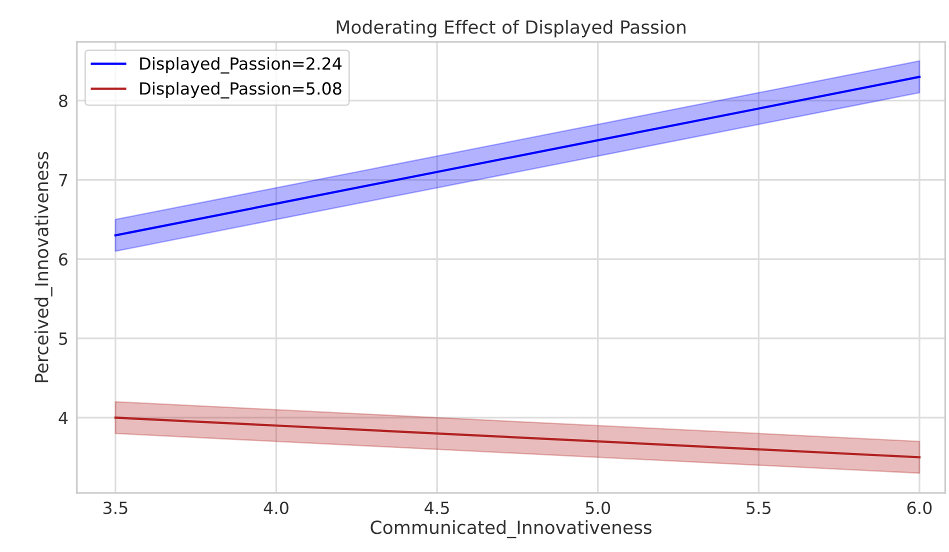  Describe the element at coordinates (43, 267) in the screenshot. I see `y-axis-title: Perceived_Innovativeness` at that location.